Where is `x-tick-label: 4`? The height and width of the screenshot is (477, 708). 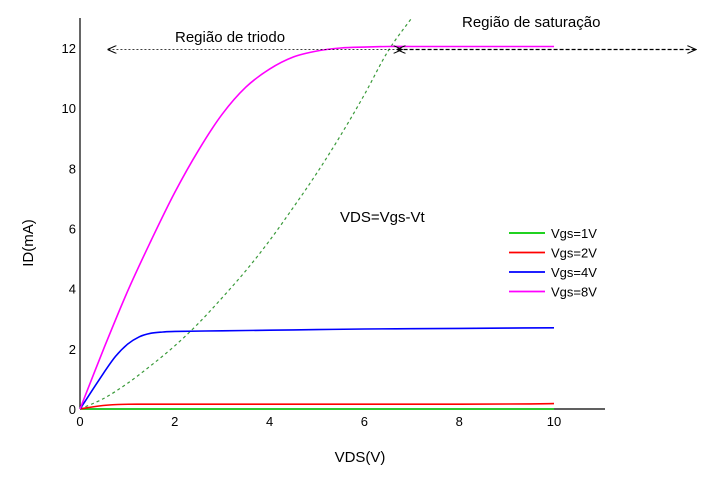 x-tick-label: 4 is located at coordinates (269, 421).